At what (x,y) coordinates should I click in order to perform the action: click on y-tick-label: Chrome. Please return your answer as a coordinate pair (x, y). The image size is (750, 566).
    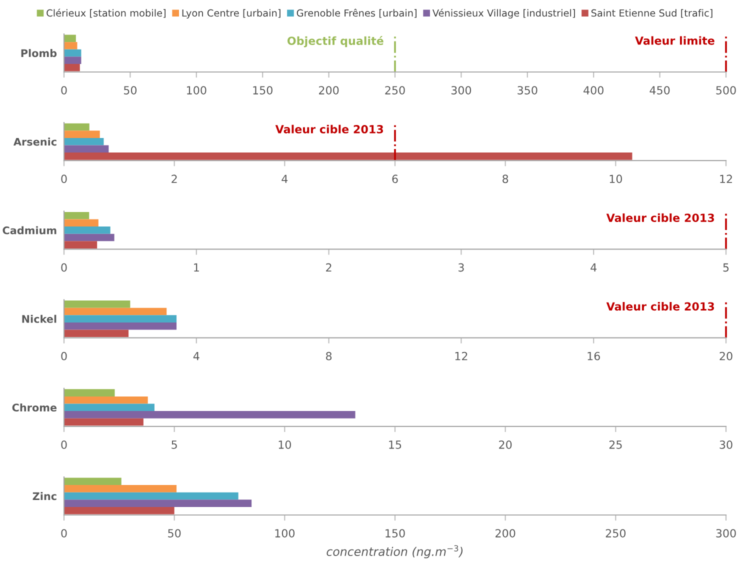
    Looking at the image, I should click on (34, 407).